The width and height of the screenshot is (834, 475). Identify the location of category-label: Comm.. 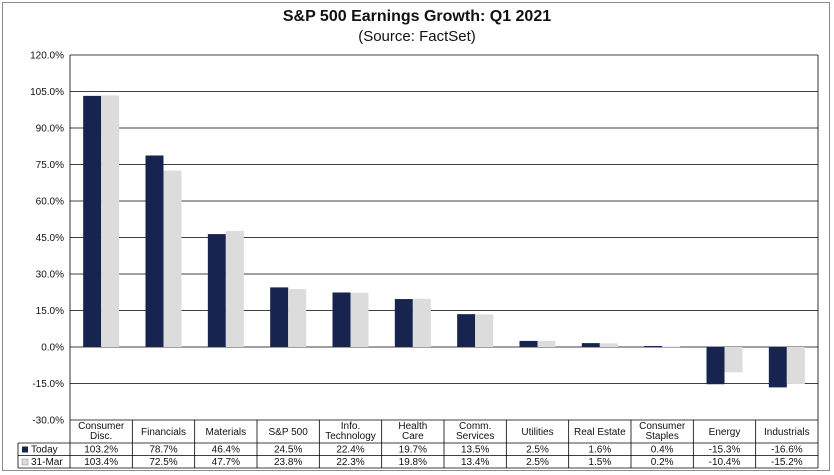
(475, 426).